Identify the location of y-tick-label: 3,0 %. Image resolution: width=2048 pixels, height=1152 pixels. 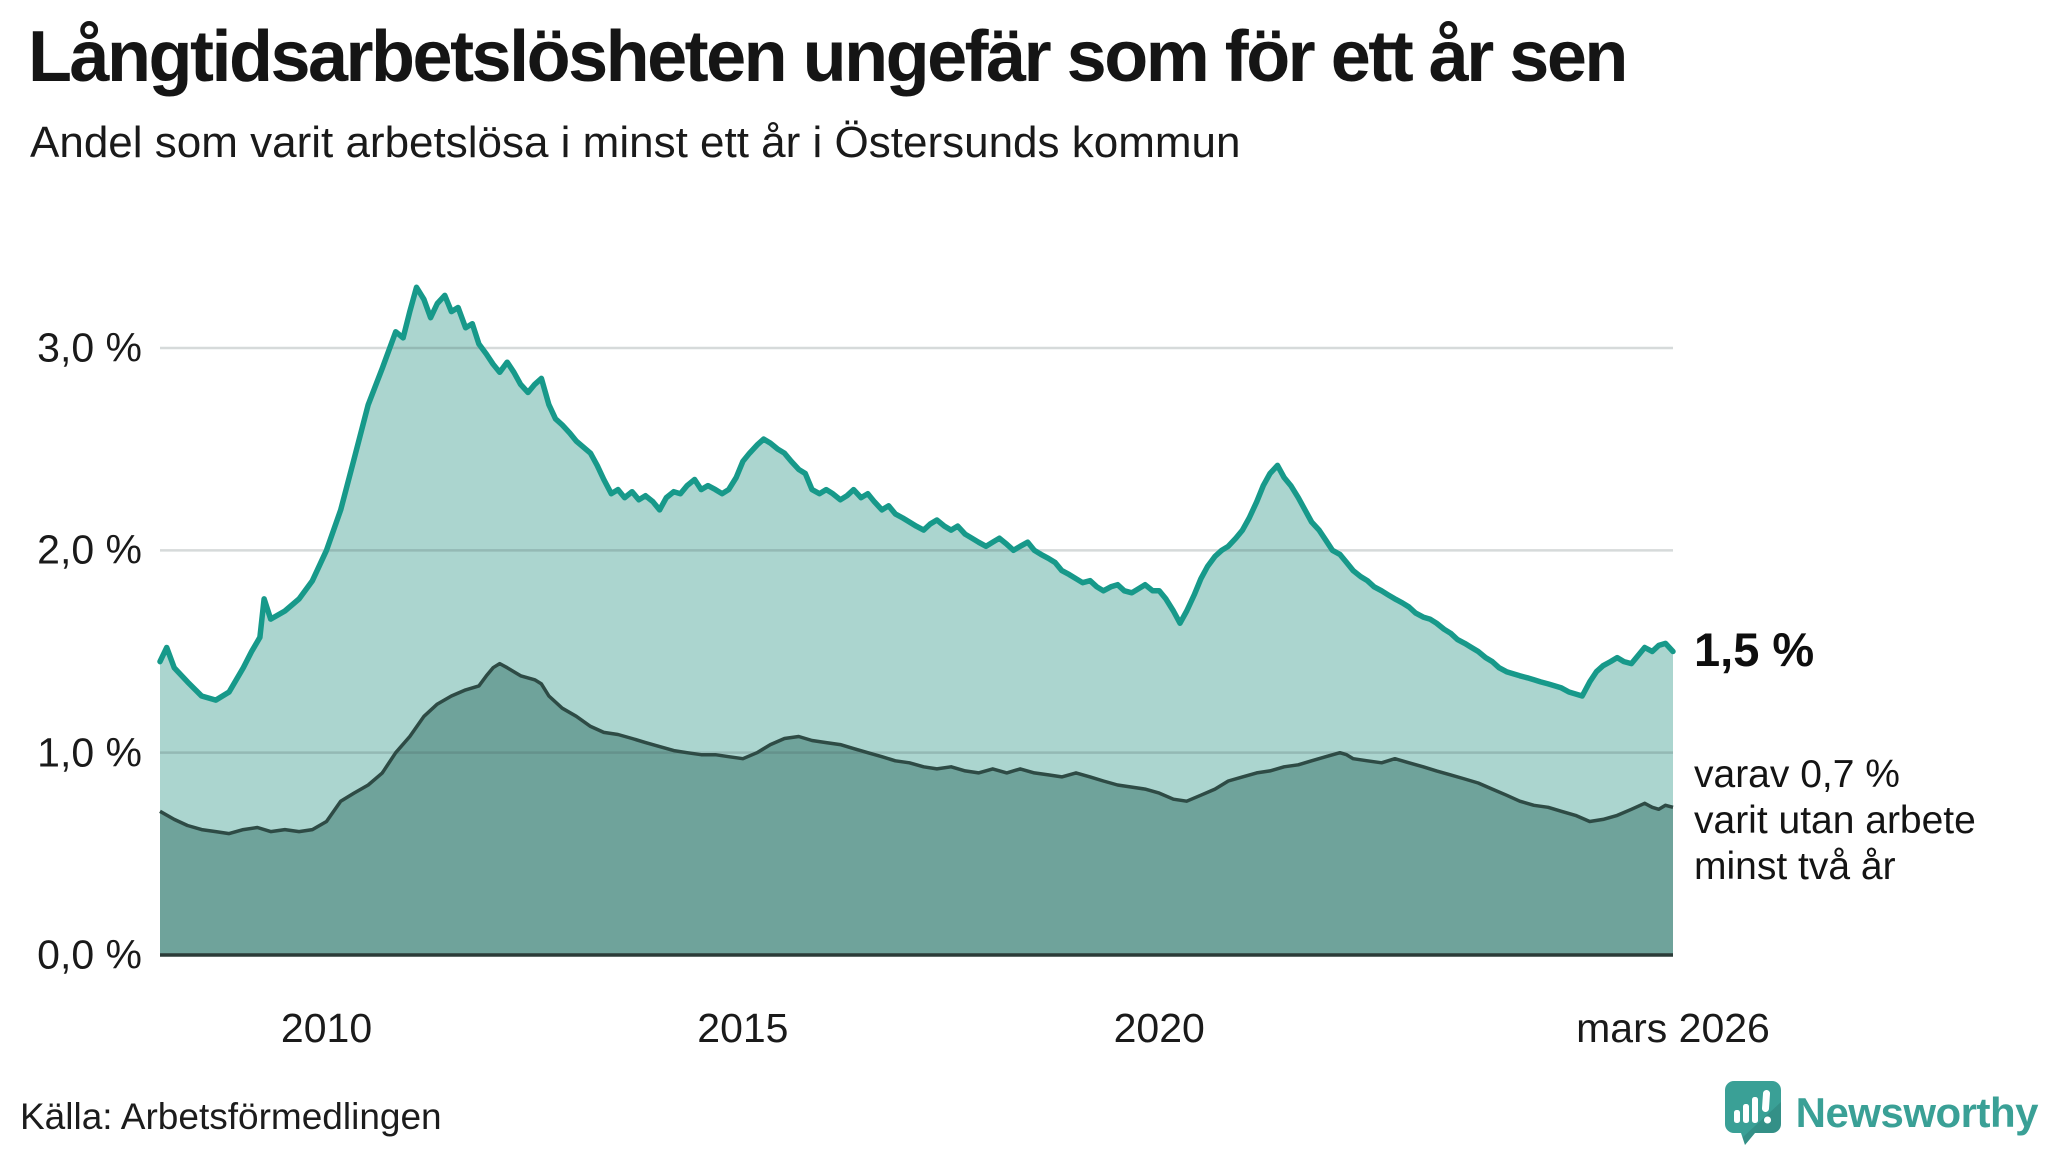
(89, 347).